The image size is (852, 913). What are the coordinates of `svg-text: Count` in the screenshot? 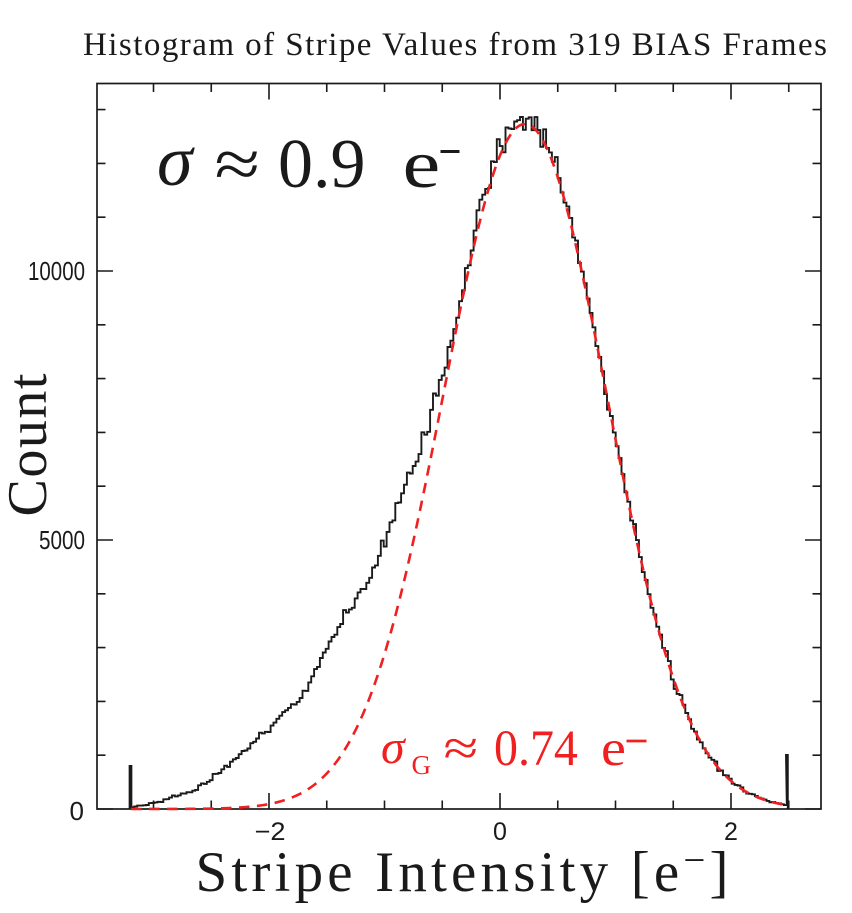 It's located at (29, 444).